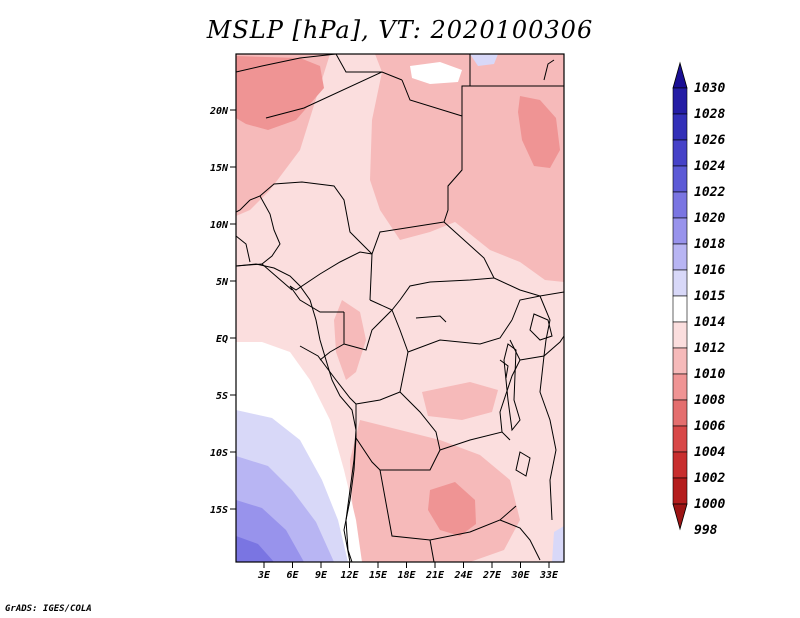 The image size is (800, 618). Describe the element at coordinates (520, 575) in the screenshot. I see `lon-tick-label: 30E` at that location.